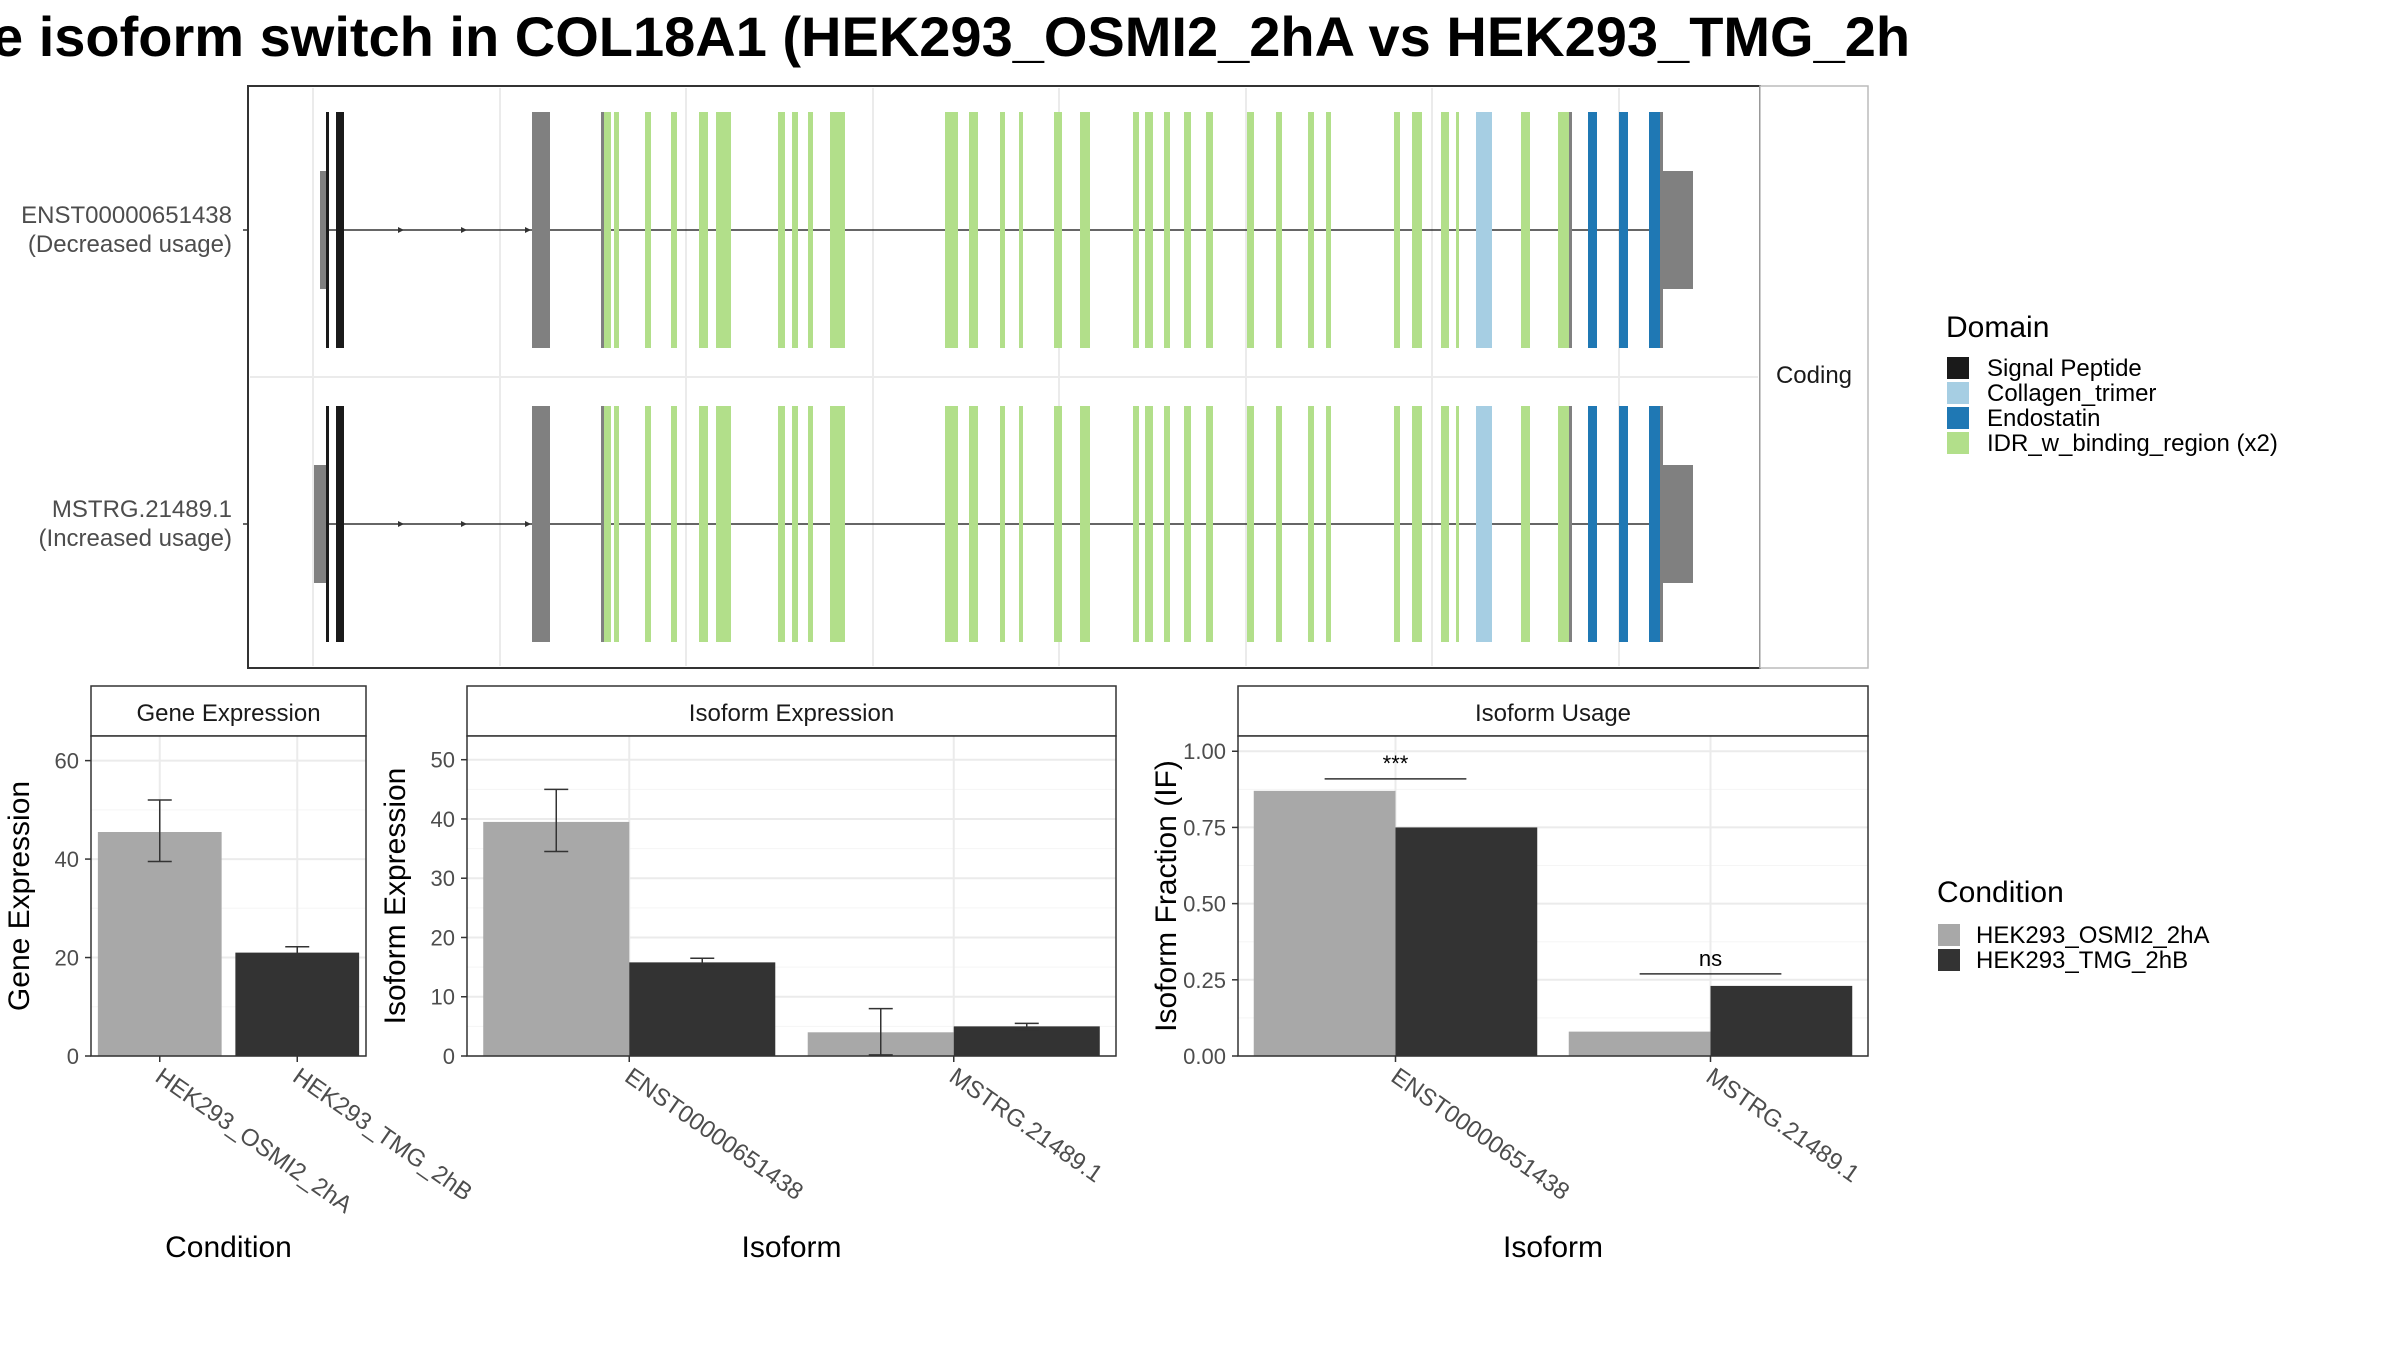 The height and width of the screenshot is (1350, 2400). I want to click on structure-strip, so click(1814, 377).